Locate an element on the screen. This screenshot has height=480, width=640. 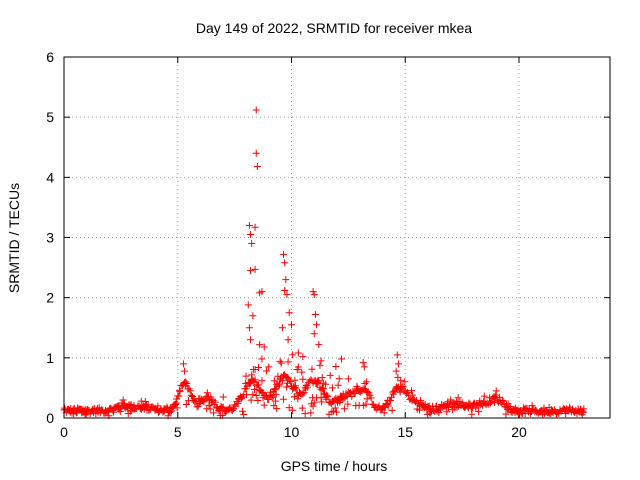
x-tick-label: 10 is located at coordinates (292, 432).